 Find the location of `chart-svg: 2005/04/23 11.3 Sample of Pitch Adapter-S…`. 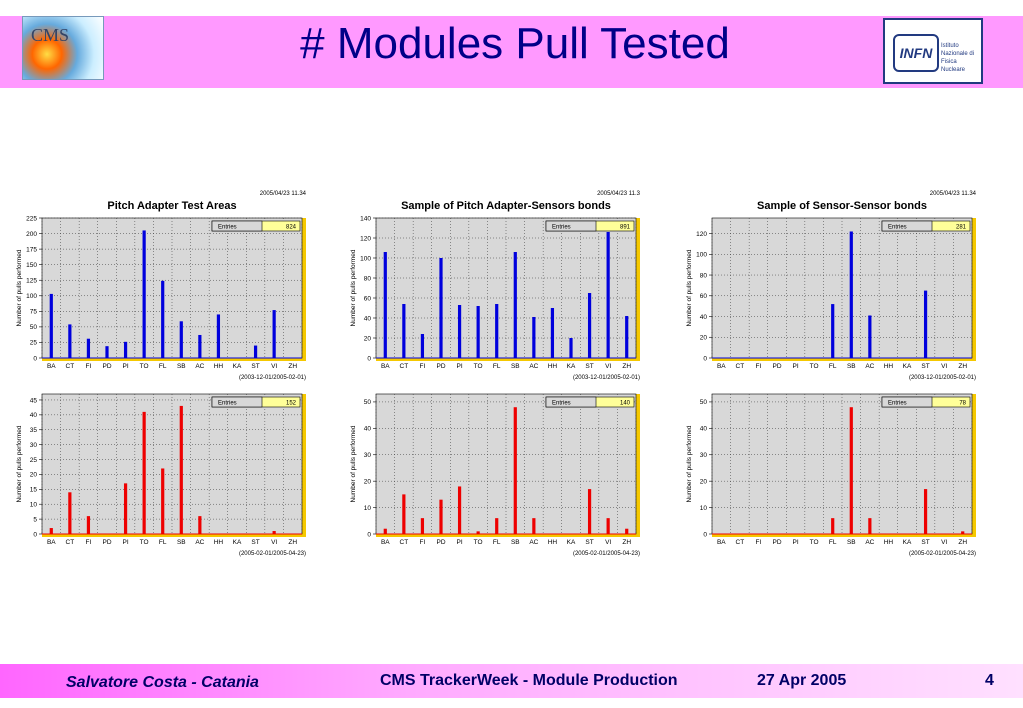

chart-svg: 2005/04/23 11.3 Sample of Pitch Adapter-S… is located at coordinates (495, 286).